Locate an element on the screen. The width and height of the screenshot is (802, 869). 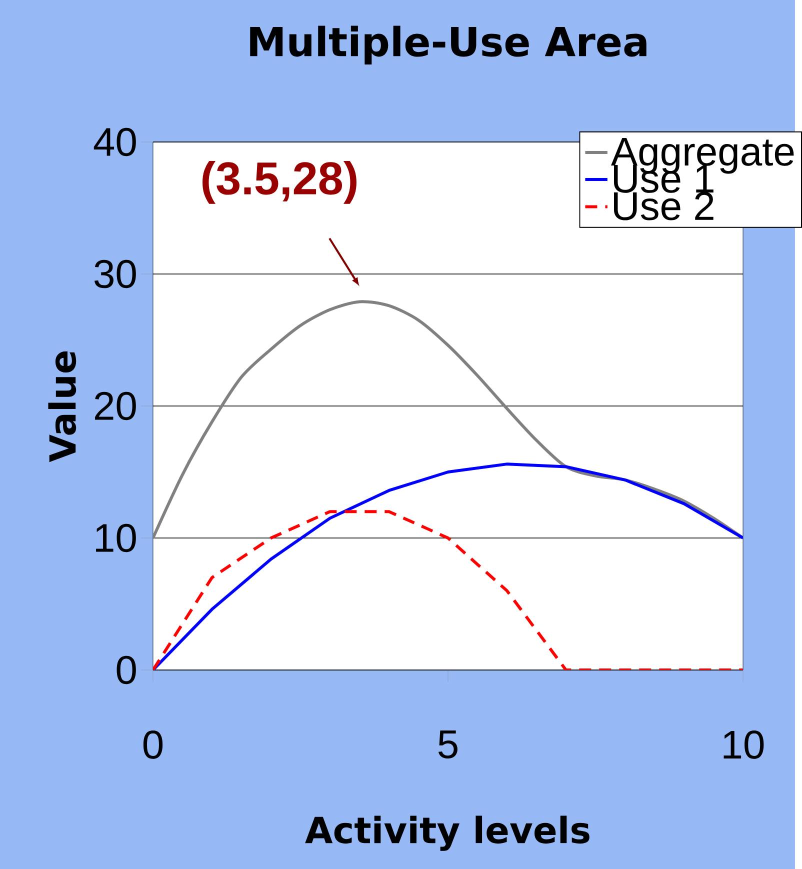
y-tick-label: 40 is located at coordinates (115, 142).